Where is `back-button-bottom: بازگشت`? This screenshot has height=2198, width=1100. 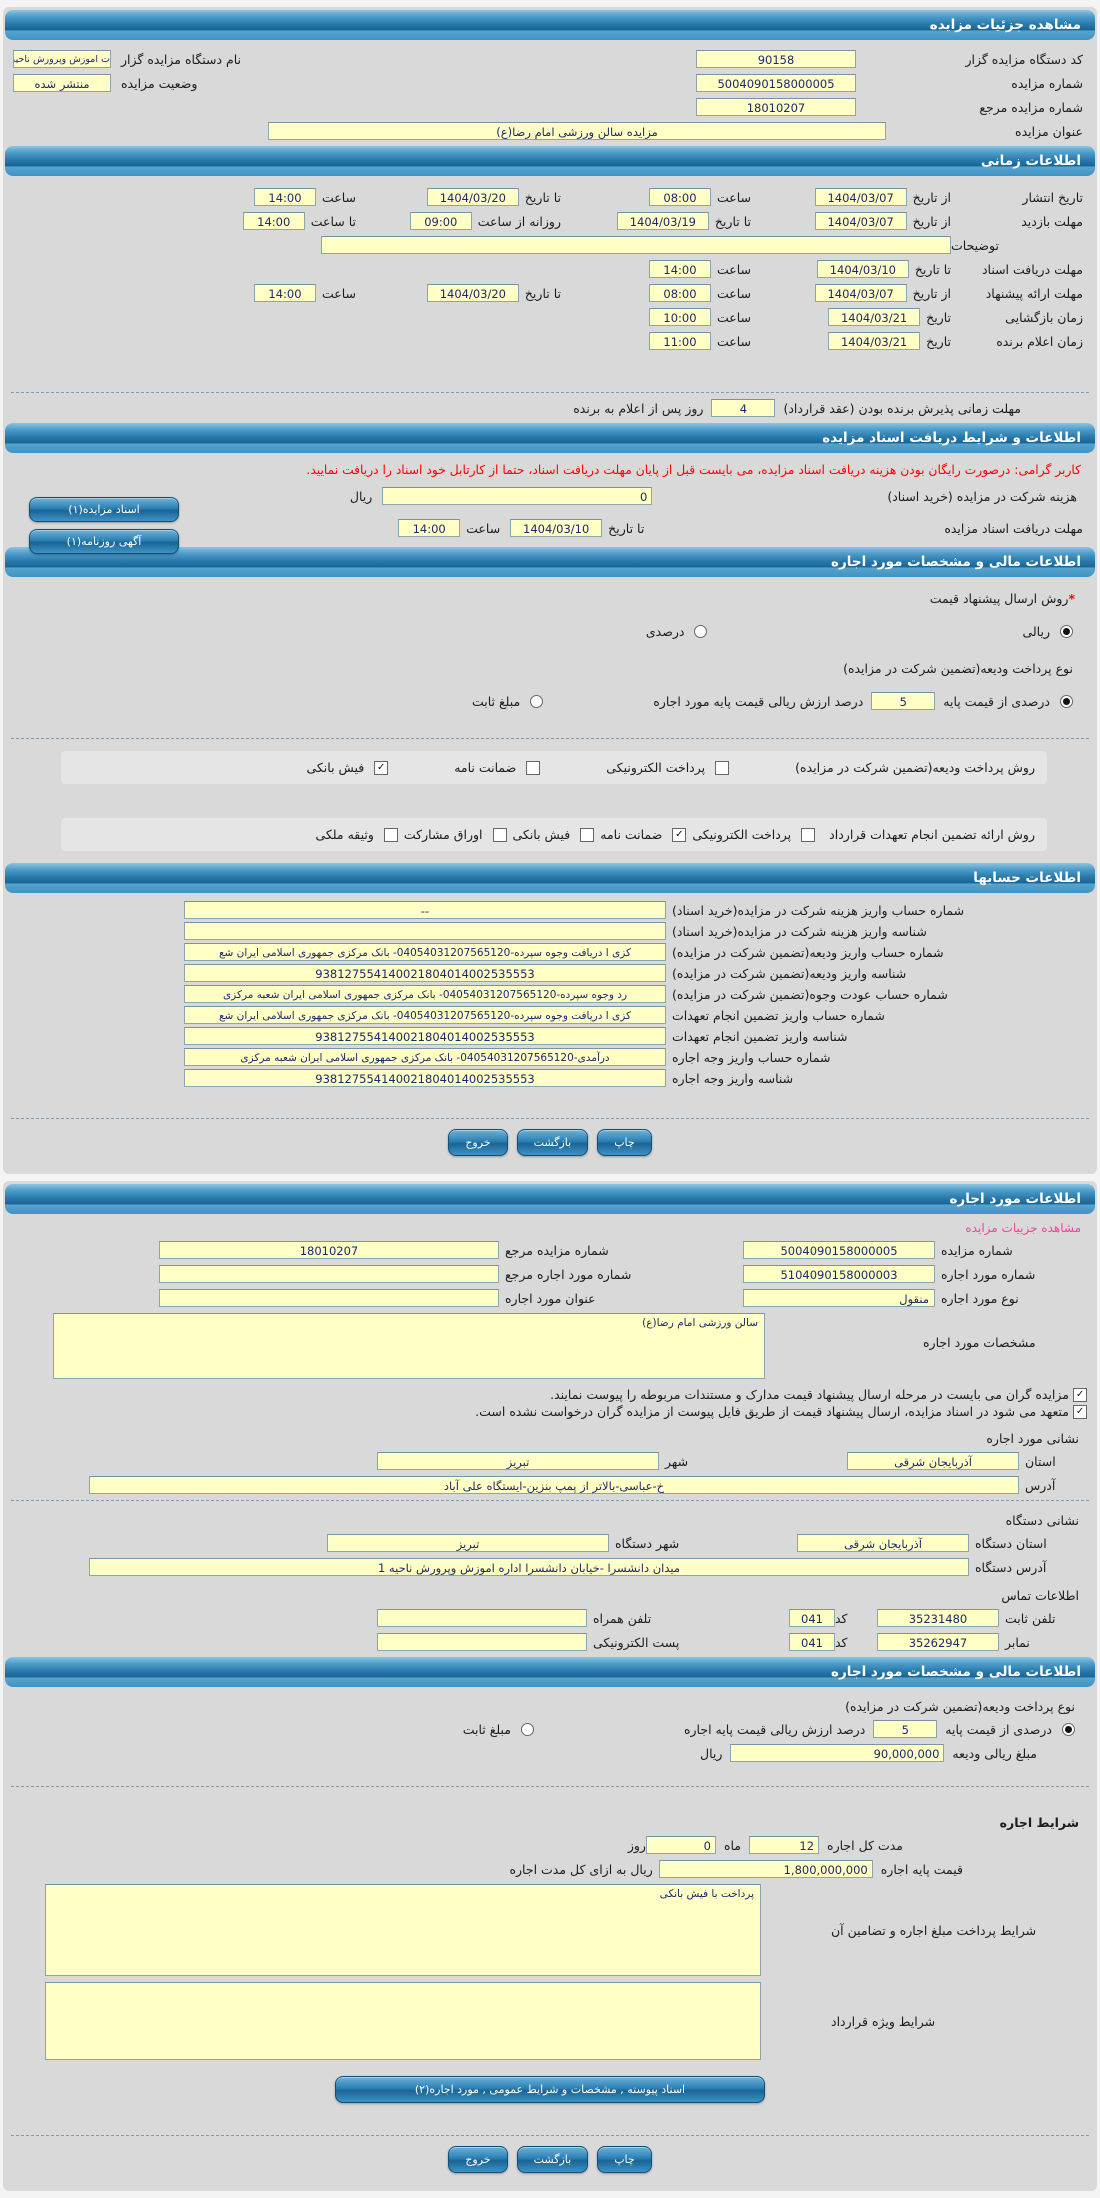
back-button-bottom: بازگشت is located at coordinates (552, 2159).